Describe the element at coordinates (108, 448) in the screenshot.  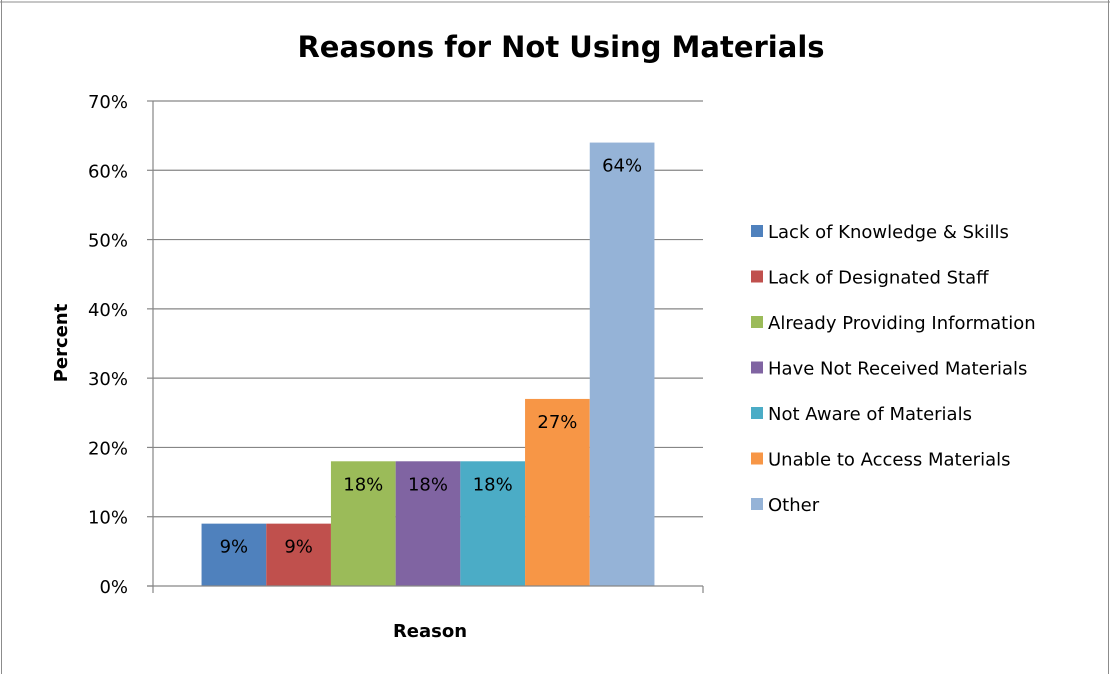
I see `y-tick-label: 20%` at that location.